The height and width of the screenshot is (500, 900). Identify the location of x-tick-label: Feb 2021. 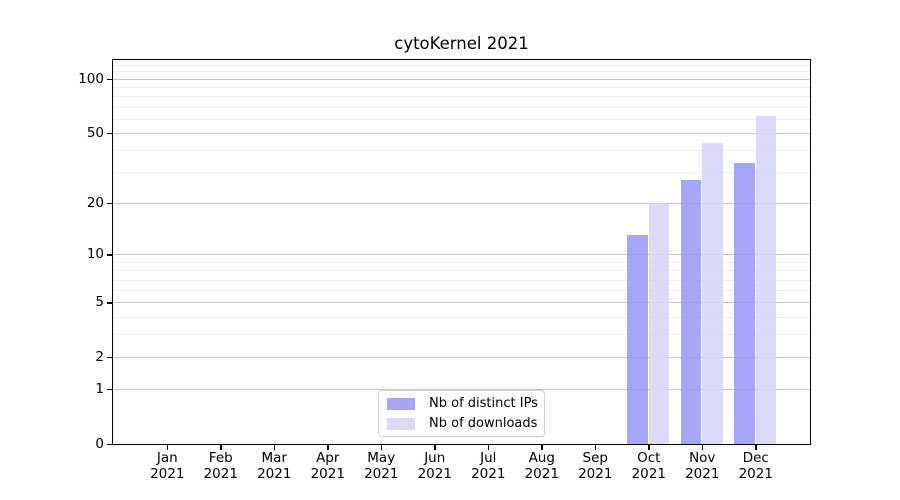
(221, 466).